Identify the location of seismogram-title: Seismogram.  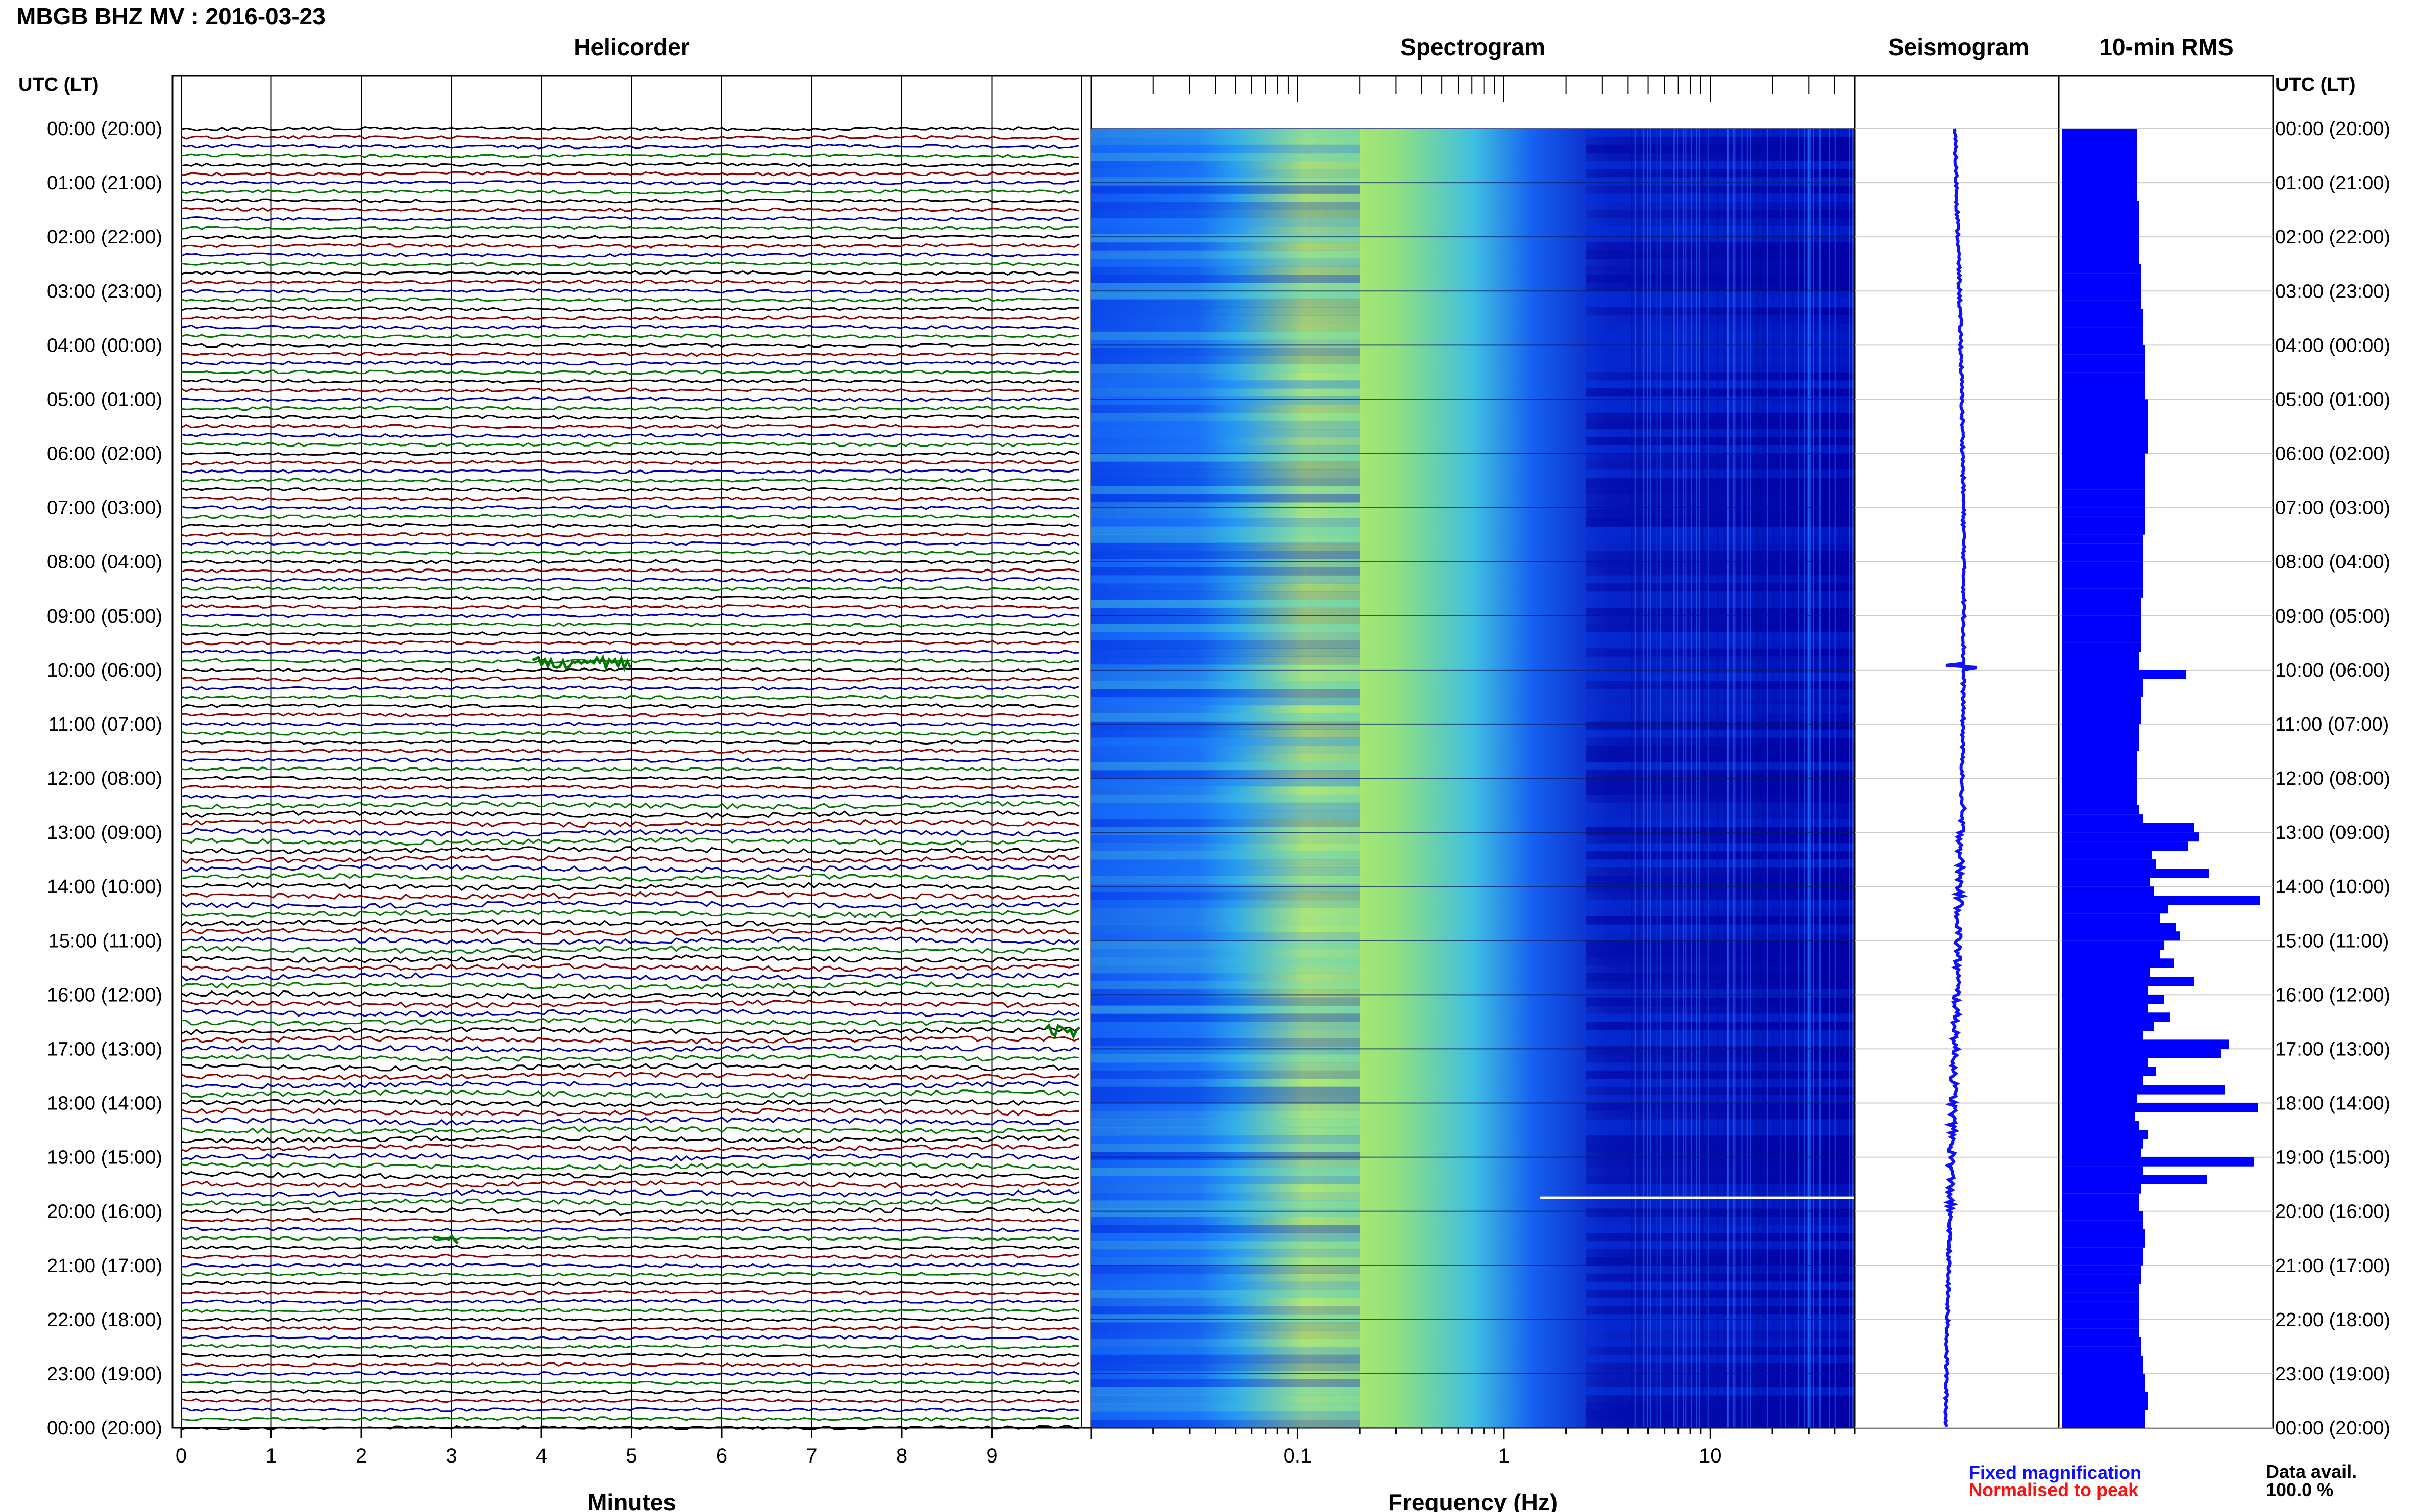
(1958, 47).